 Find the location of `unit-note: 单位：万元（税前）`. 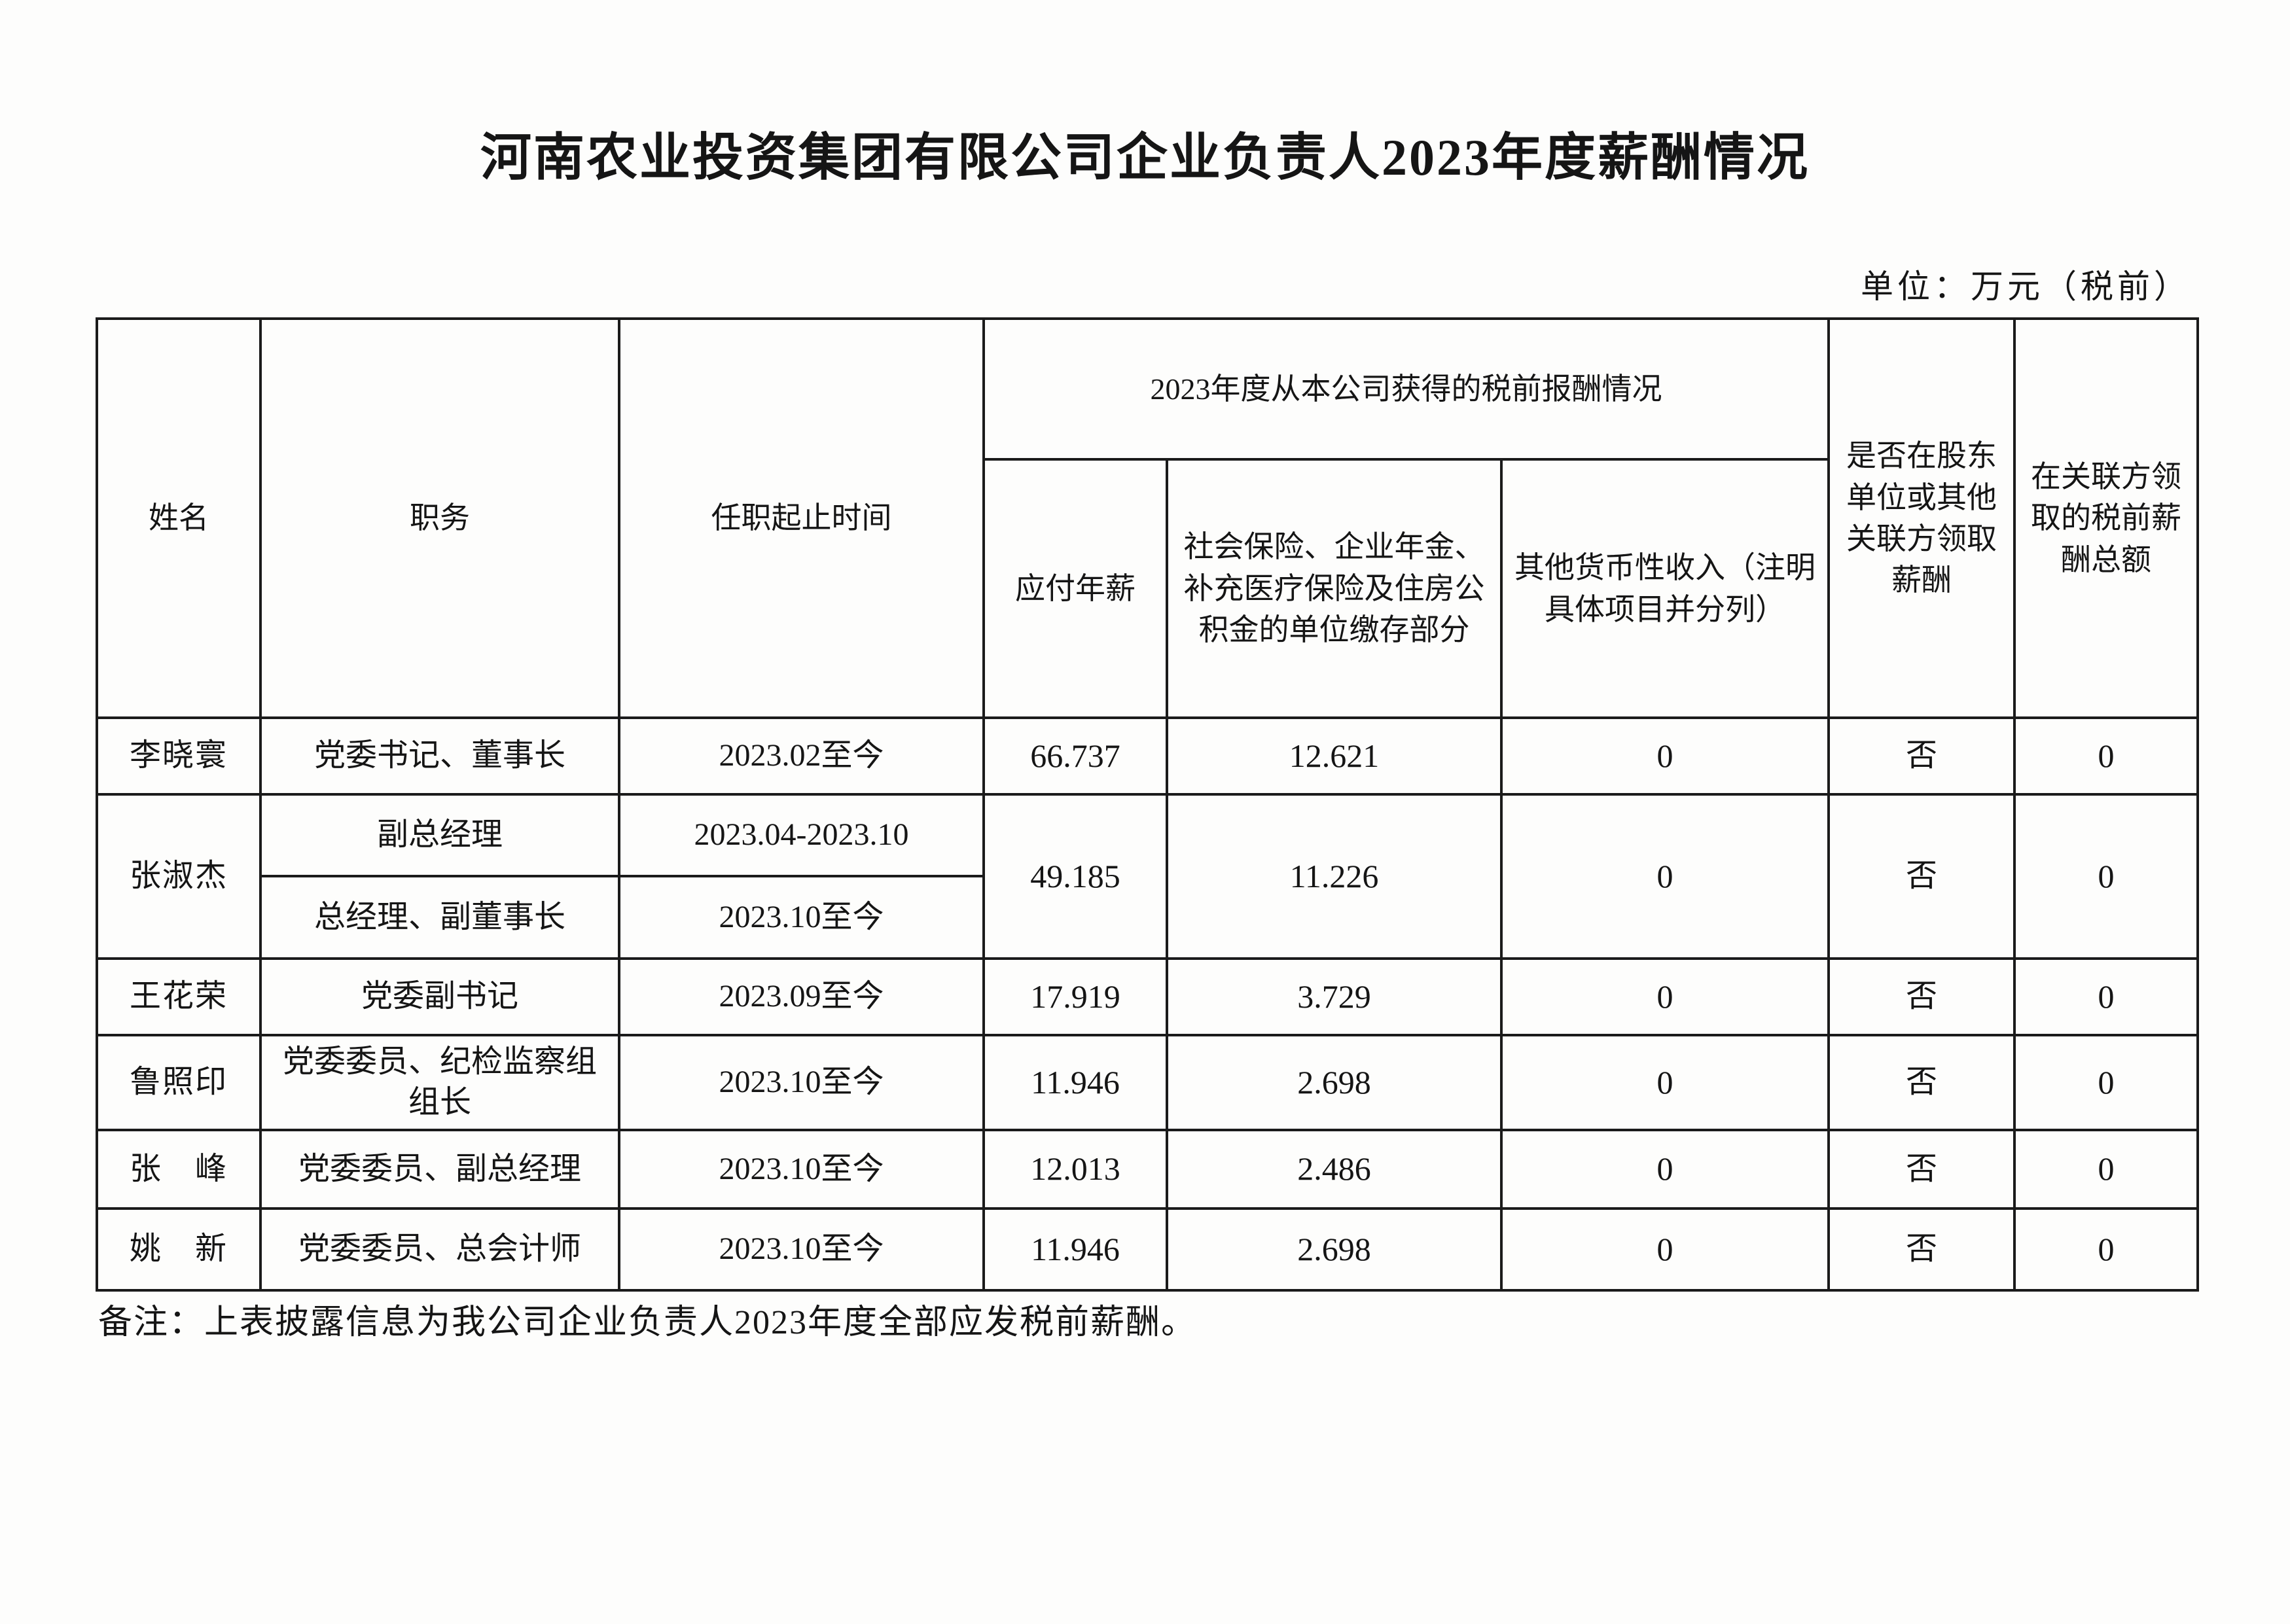

unit-note: 单位：万元（税前） is located at coordinates (2026, 286).